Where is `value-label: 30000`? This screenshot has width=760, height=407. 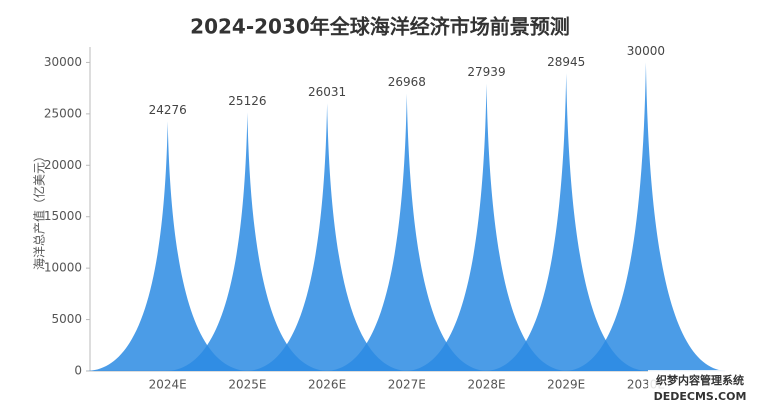
value-label: 30000 is located at coordinates (646, 51).